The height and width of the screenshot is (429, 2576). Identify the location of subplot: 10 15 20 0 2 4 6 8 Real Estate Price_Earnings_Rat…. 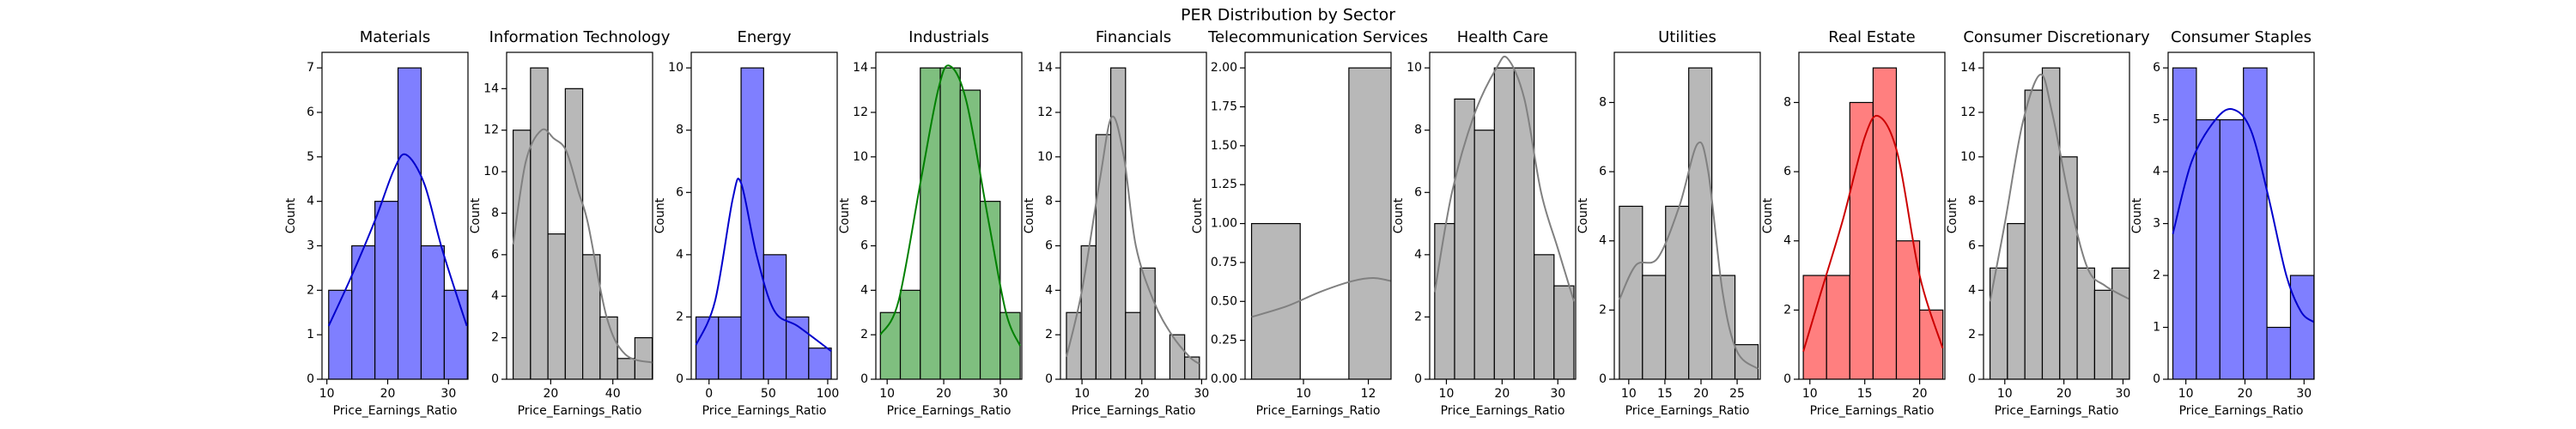
(1853, 223).